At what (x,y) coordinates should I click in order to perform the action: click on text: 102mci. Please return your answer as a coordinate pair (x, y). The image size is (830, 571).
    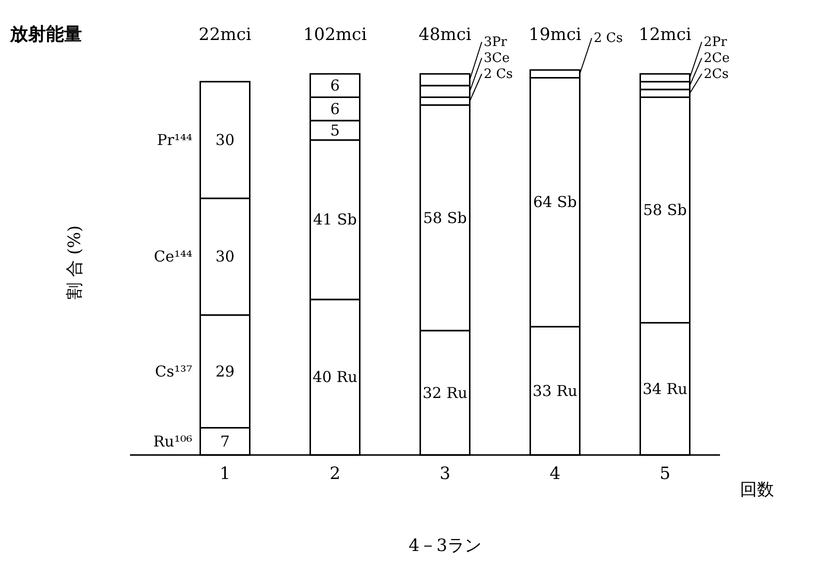
    Looking at the image, I should click on (335, 35).